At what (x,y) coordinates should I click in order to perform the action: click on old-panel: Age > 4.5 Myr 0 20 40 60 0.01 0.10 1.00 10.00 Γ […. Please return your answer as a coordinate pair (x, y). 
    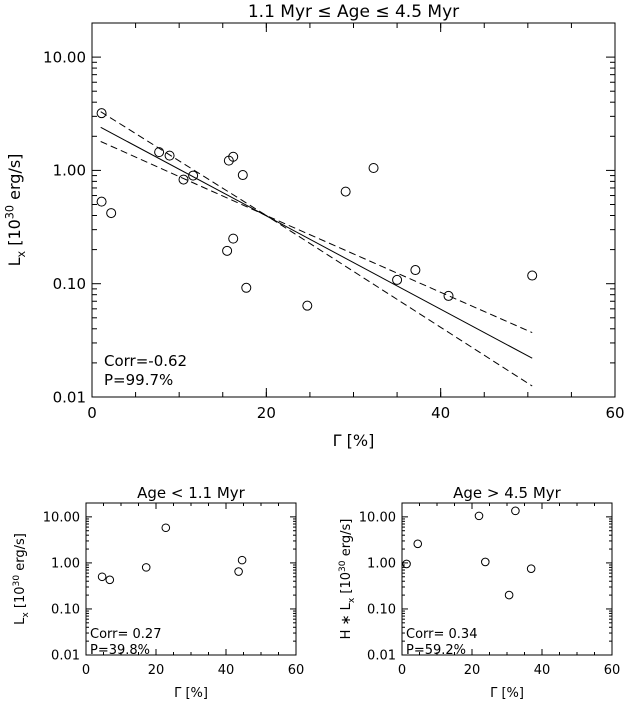
    Looking at the image, I should click on (479, 592).